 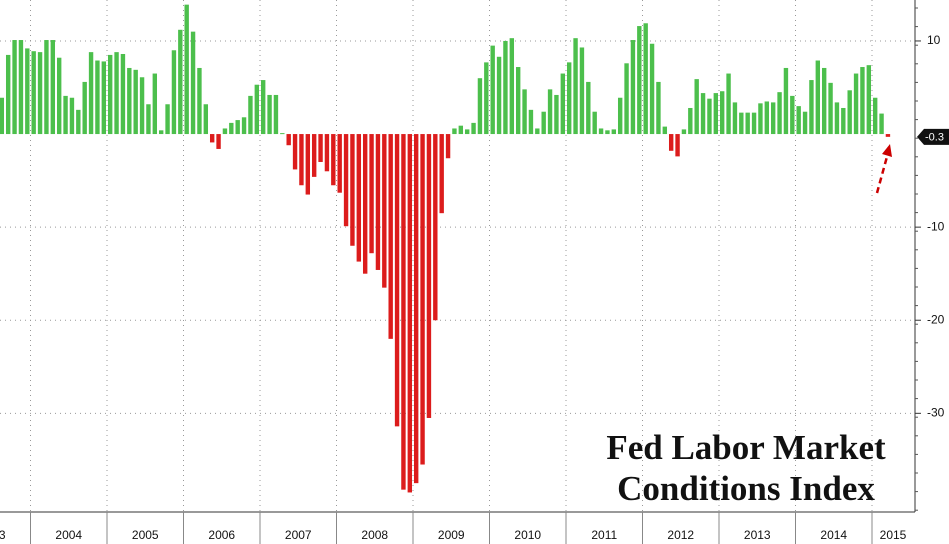 I want to click on x-tick-label: 2003, so click(x=3, y=535).